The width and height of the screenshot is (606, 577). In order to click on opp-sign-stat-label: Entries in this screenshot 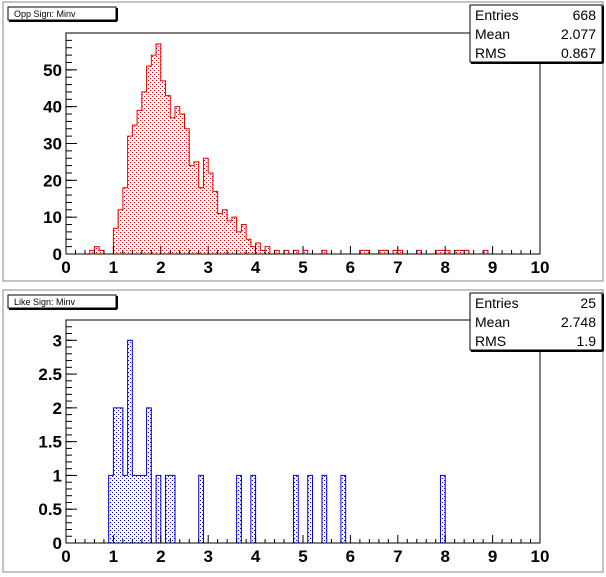, I will do `click(497, 15)`.